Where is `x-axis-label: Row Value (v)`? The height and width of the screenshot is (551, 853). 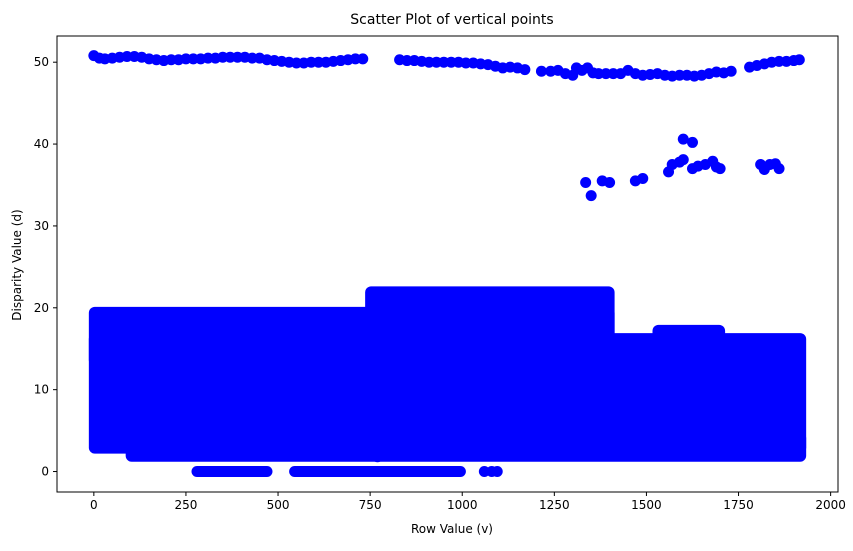 x-axis-label: Row Value (v) is located at coordinates (452, 529).